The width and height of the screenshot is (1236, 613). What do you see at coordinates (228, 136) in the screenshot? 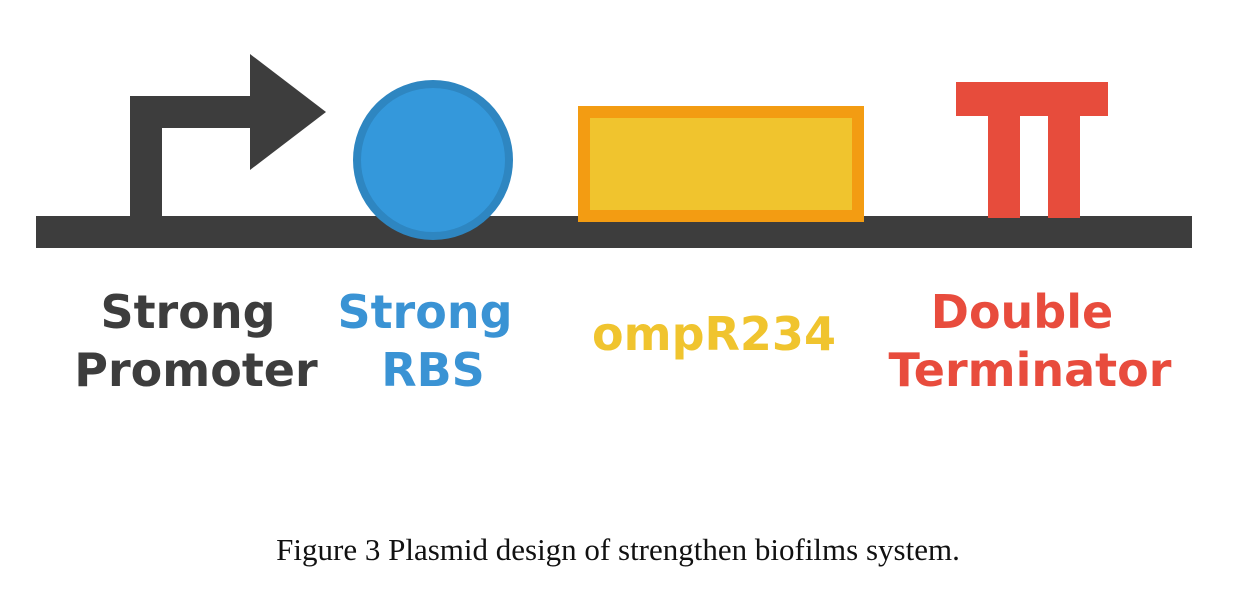
I see `promoter-icon` at bounding box center [228, 136].